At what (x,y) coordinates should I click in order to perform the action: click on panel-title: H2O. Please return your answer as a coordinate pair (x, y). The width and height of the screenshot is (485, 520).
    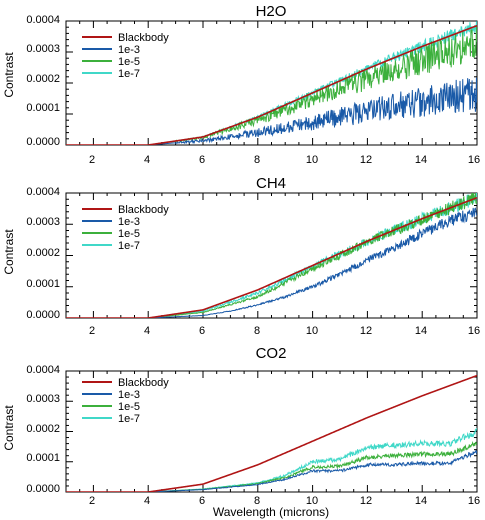
    Looking at the image, I should click on (271, 11).